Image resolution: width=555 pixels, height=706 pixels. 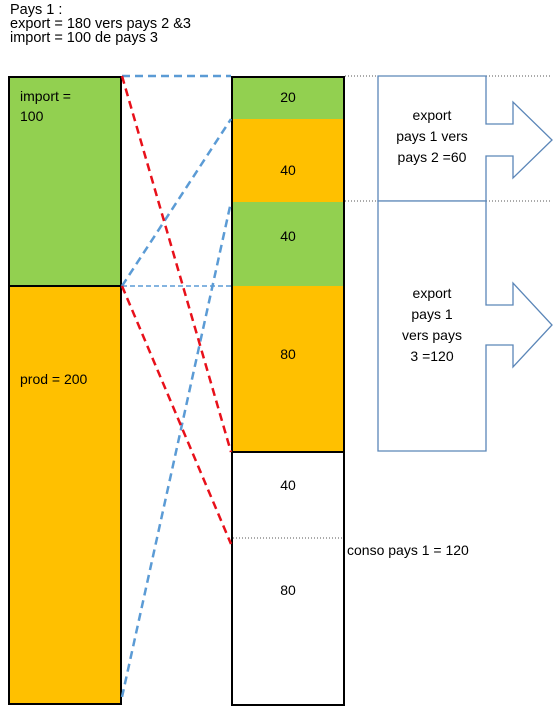 What do you see at coordinates (65, 181) in the screenshot?
I see `left-import-block` at bounding box center [65, 181].